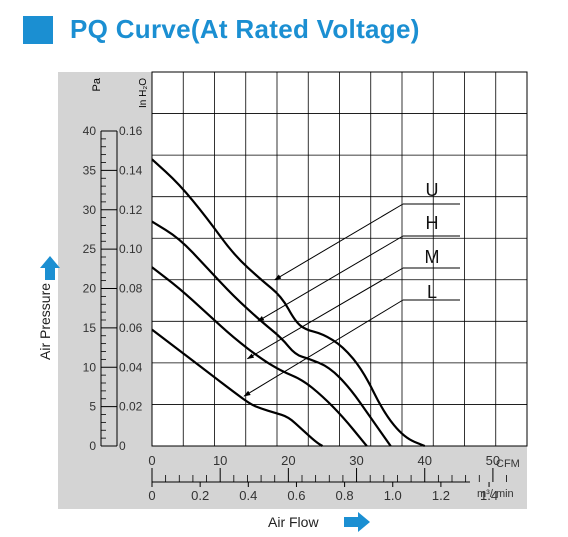  I want to click on x-tick-label: 0, so click(151, 460).